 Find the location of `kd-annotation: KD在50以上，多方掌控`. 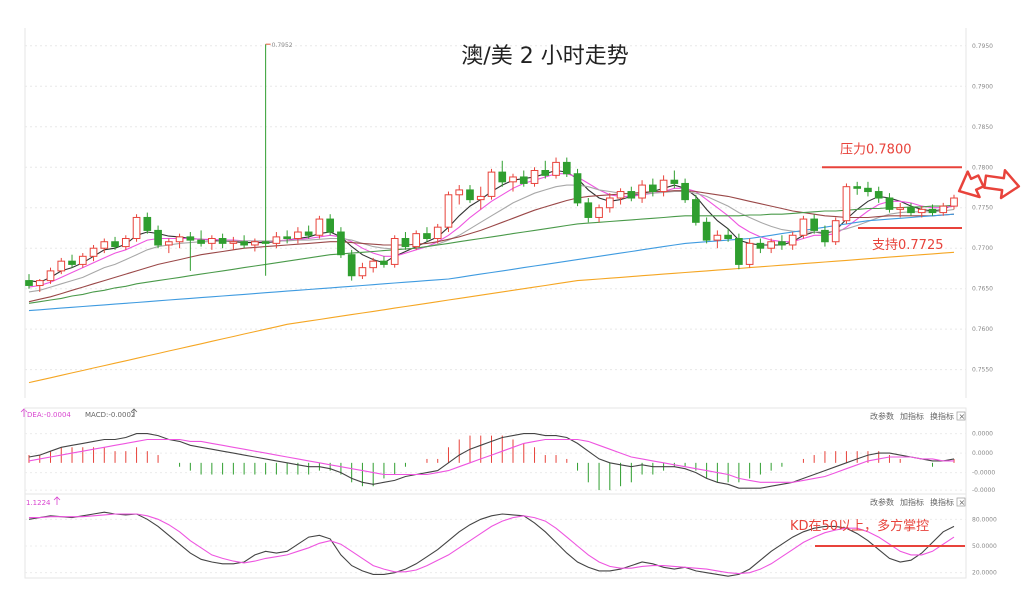

kd-annotation: KD在50以上，多方掌控 is located at coordinates (859, 526).